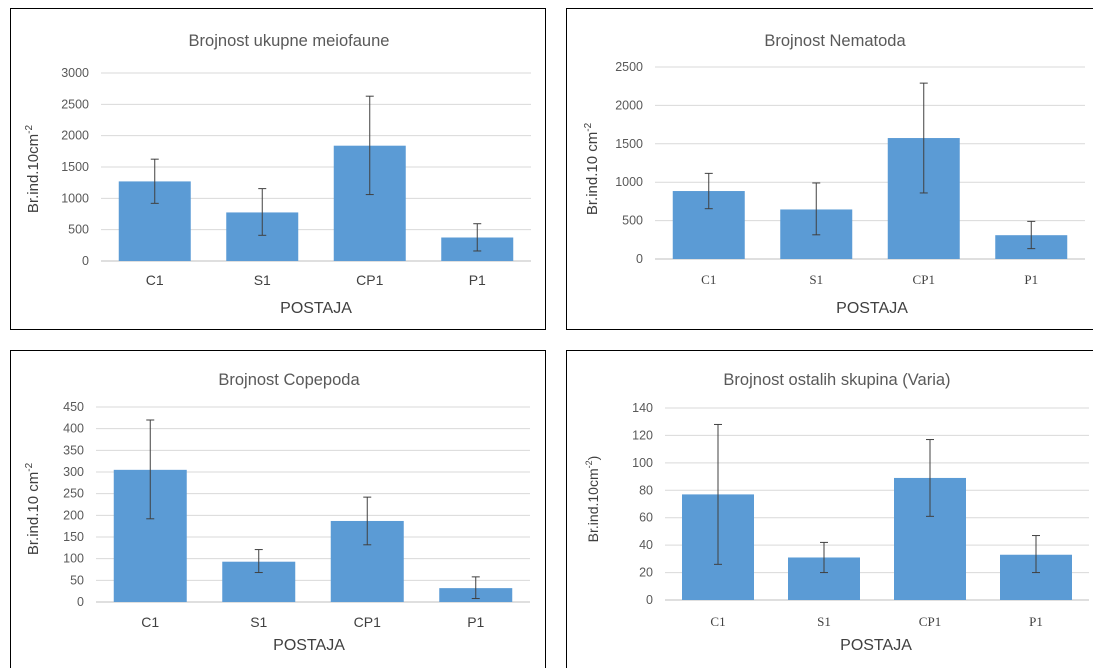  Describe the element at coordinates (646, 490) in the screenshot. I see `y-tick-label: 80` at that location.